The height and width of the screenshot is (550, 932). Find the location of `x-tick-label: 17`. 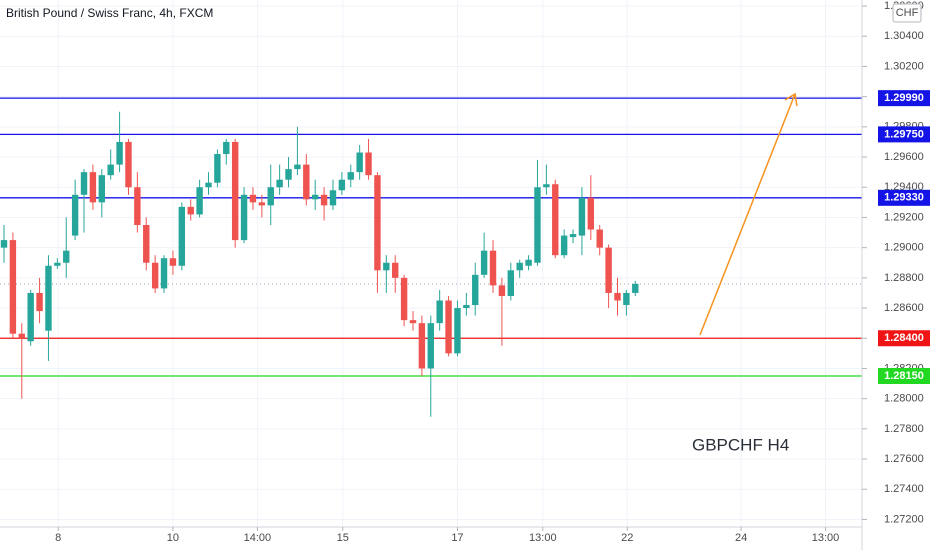

x-tick-label: 17 is located at coordinates (457, 538).